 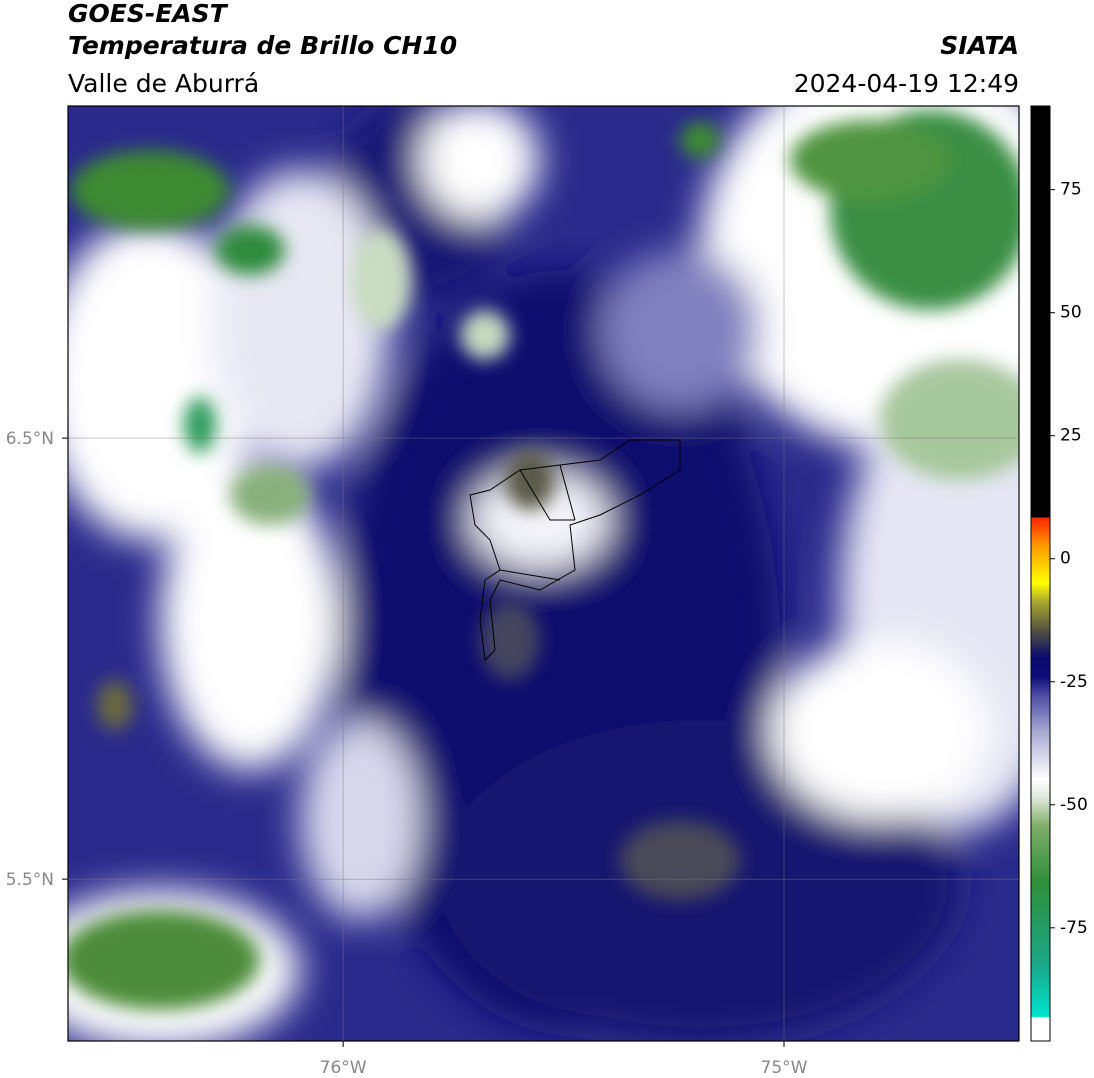 I want to click on lon-label: 76°W, so click(x=343, y=1068).